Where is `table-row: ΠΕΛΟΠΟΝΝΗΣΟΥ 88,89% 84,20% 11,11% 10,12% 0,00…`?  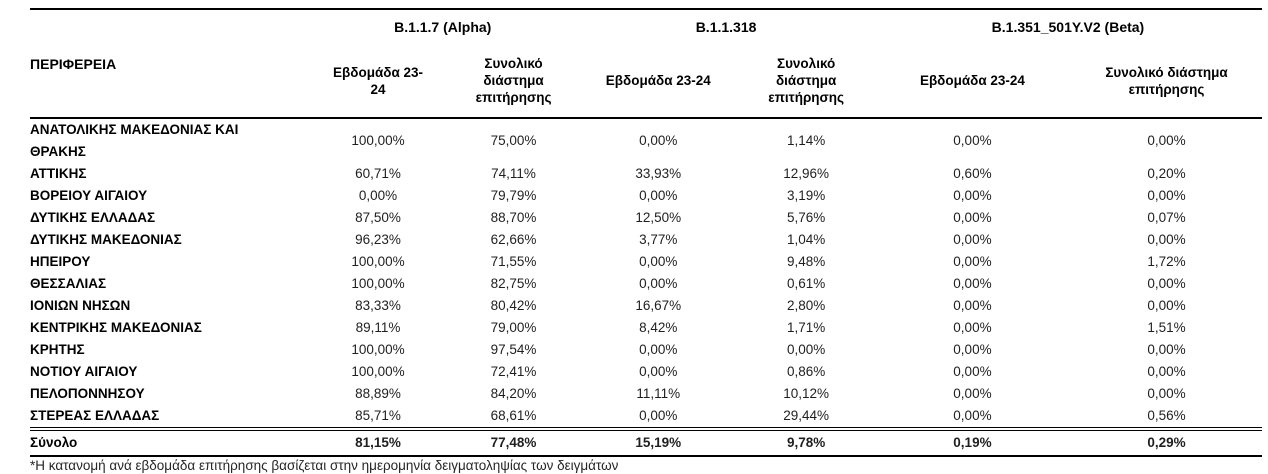
table-row: ΠΕΛΟΠΟΝΝΗΣΟΥ 88,89% 84,20% 11,11% 10,12% 0,00… is located at coordinates (646, 394).